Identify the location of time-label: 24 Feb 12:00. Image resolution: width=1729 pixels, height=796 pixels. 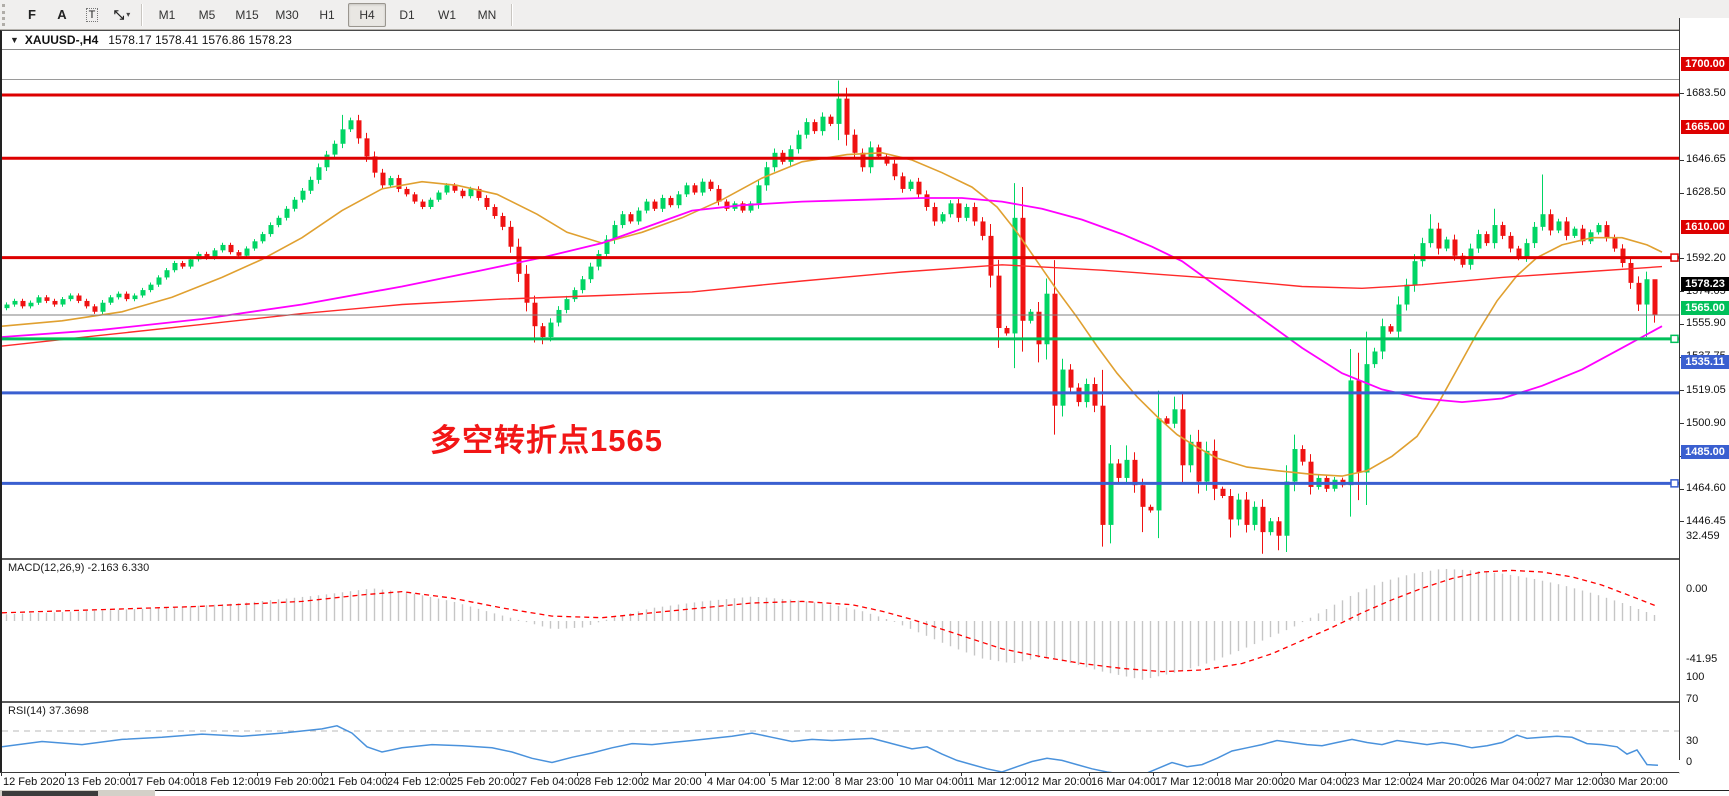
(419, 782).